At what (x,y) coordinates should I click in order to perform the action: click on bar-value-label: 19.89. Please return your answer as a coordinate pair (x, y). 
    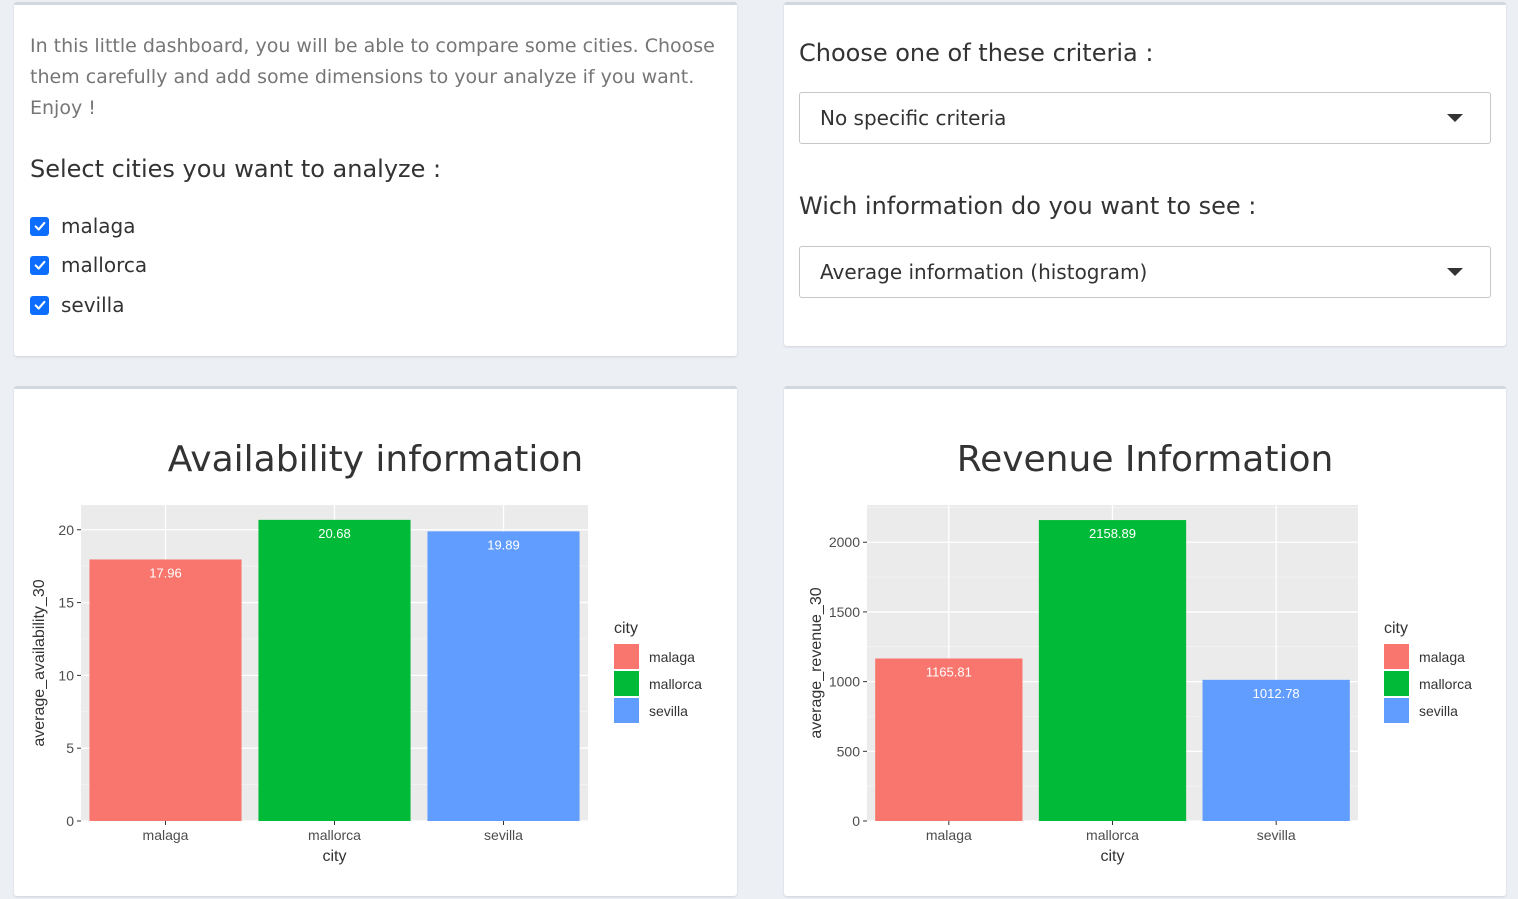
    Looking at the image, I should click on (503, 544).